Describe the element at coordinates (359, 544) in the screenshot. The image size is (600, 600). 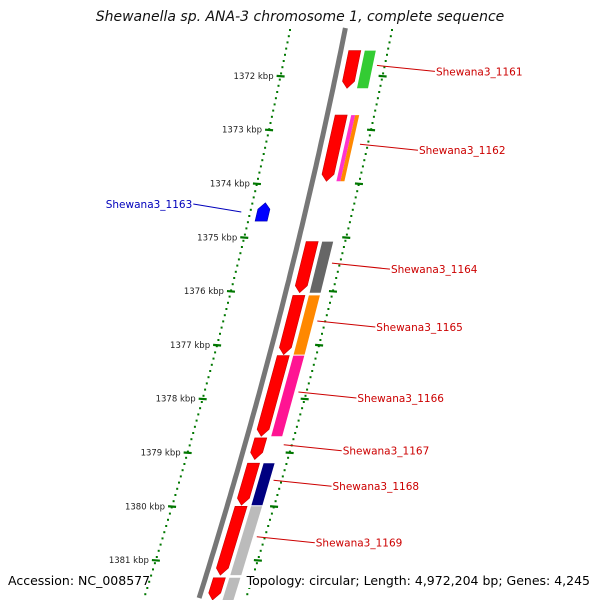
I see `gene-label-shewana3_1169: Shewana3_1169` at that location.